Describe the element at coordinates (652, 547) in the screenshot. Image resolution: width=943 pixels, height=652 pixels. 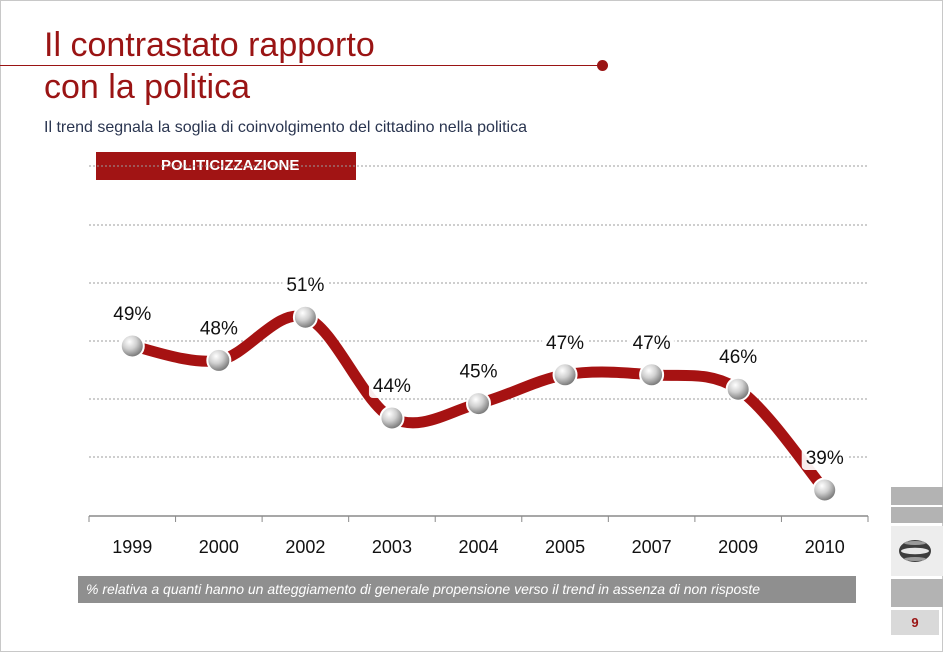
I see `x-tick-label: 2007` at that location.